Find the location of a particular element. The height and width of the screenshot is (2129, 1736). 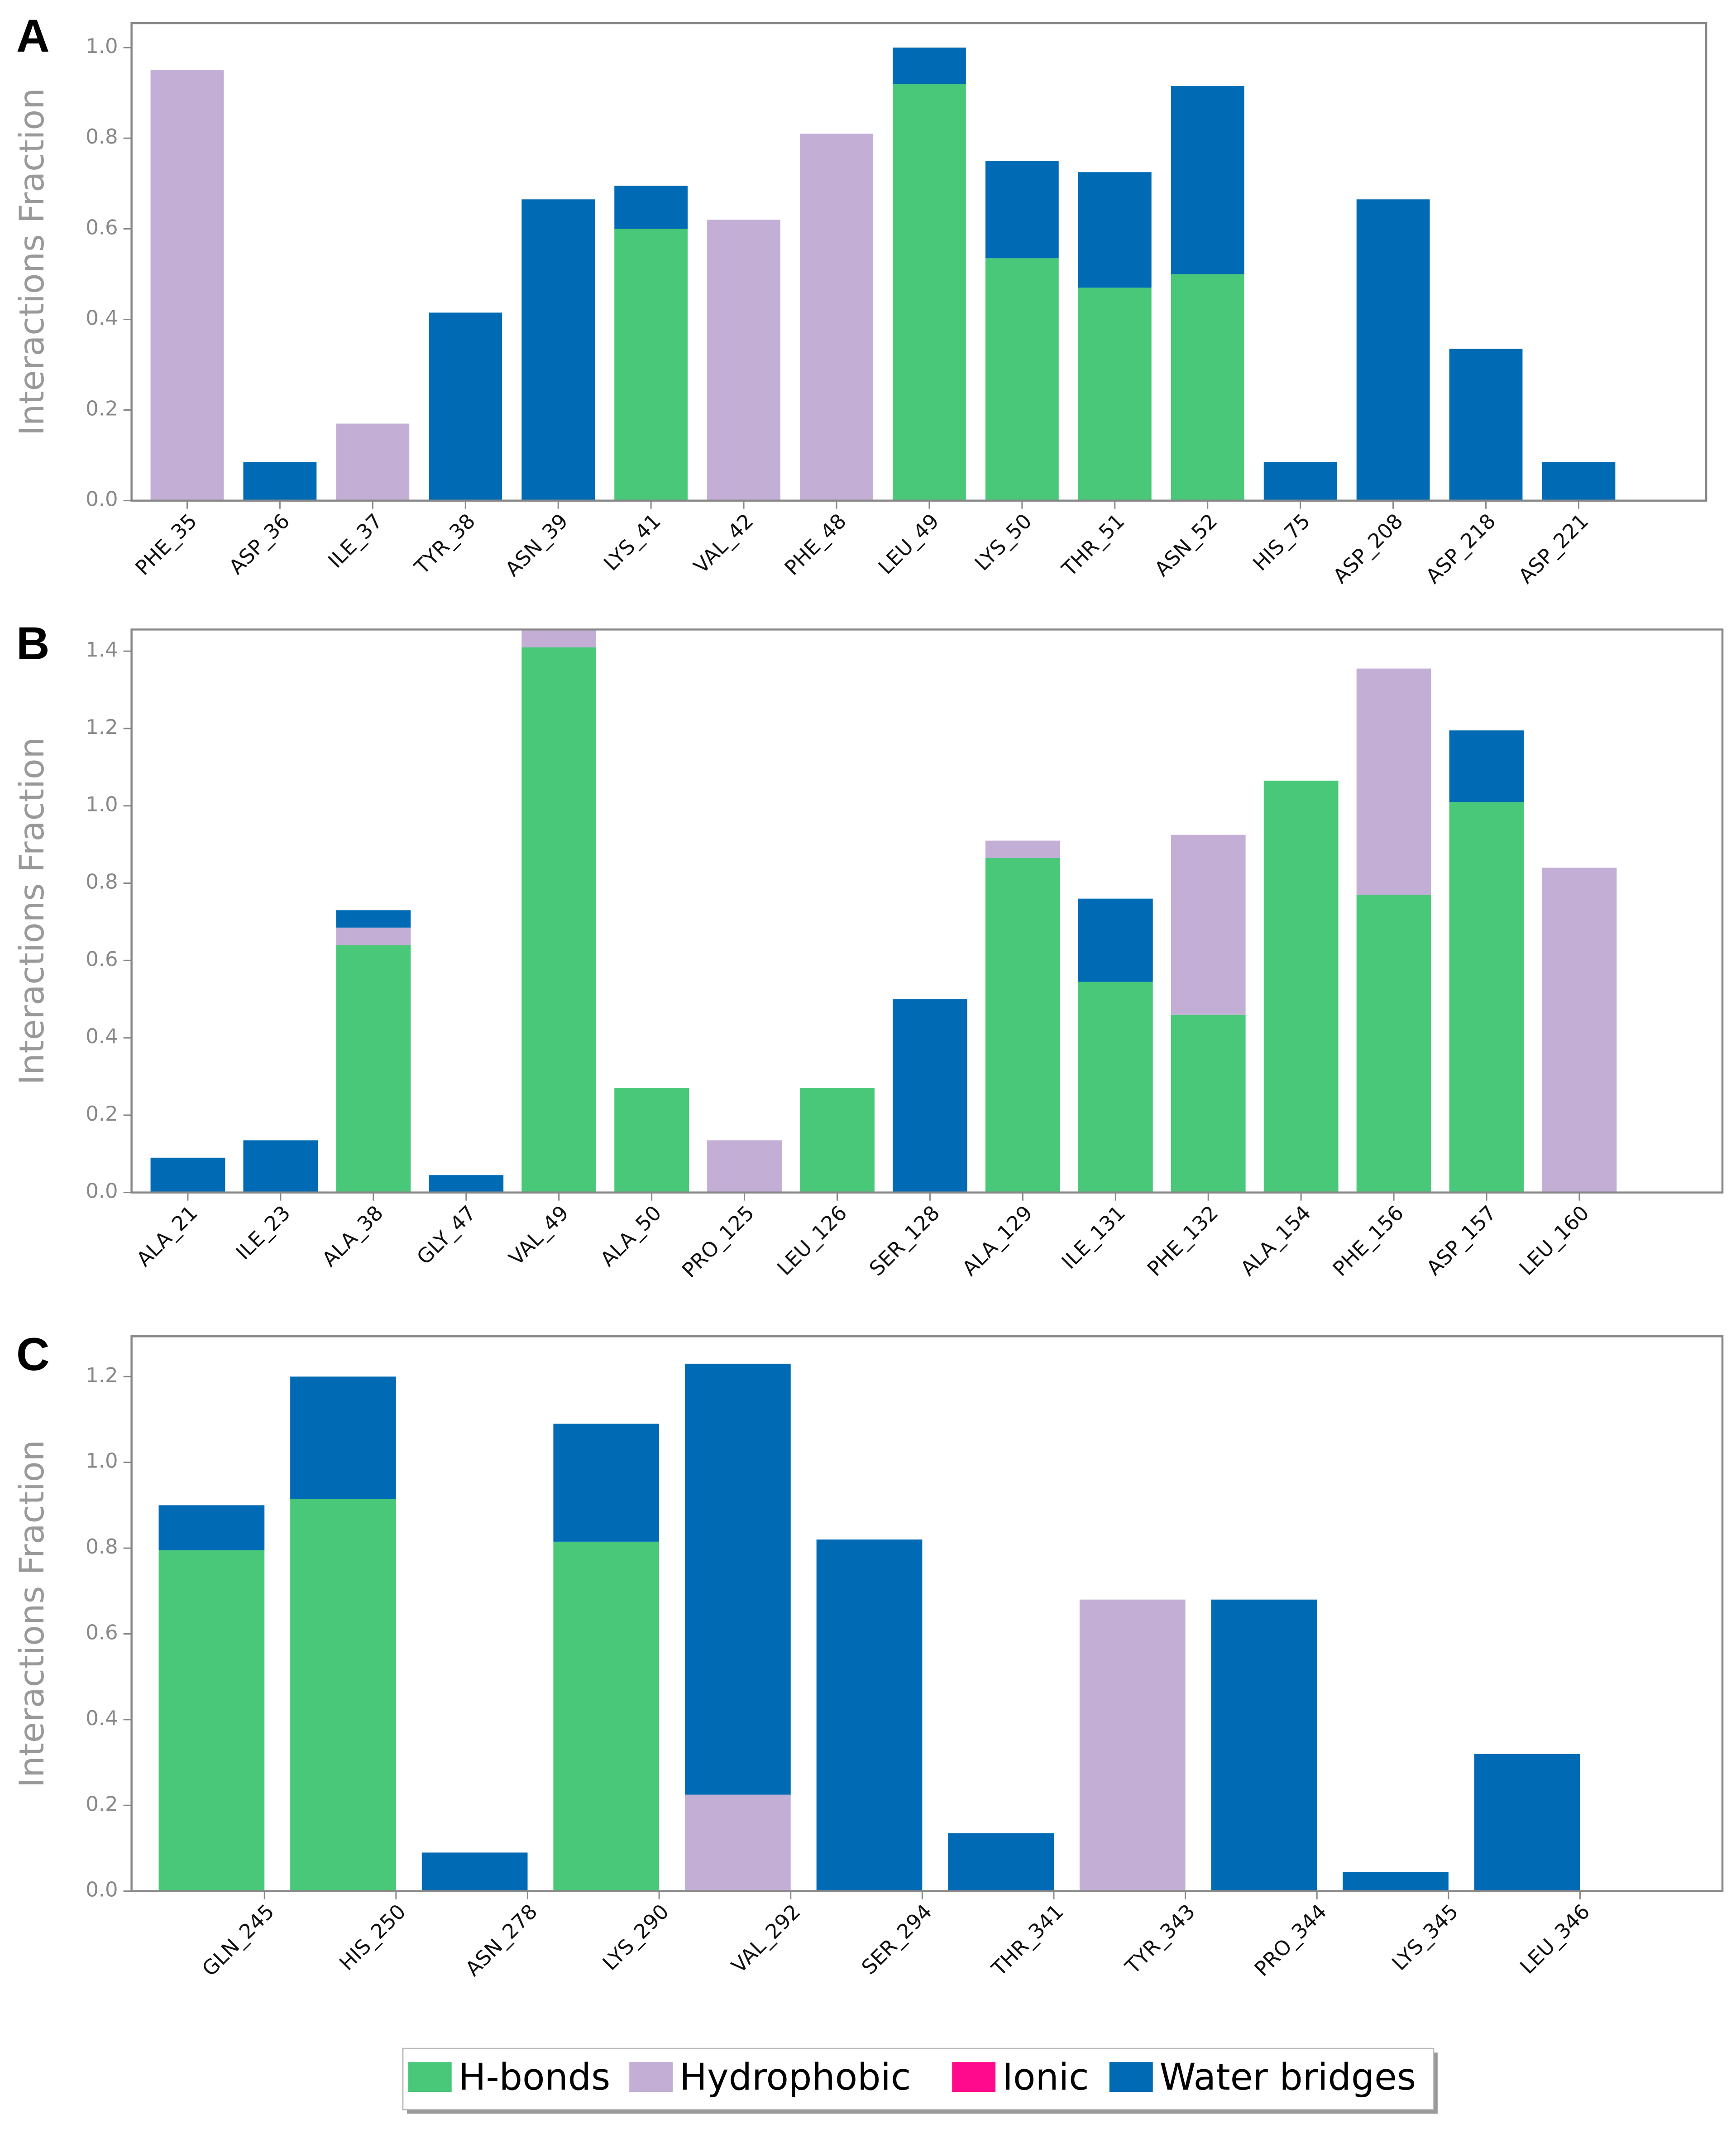

x-tick-label: SER_128 is located at coordinates (904, 1240).